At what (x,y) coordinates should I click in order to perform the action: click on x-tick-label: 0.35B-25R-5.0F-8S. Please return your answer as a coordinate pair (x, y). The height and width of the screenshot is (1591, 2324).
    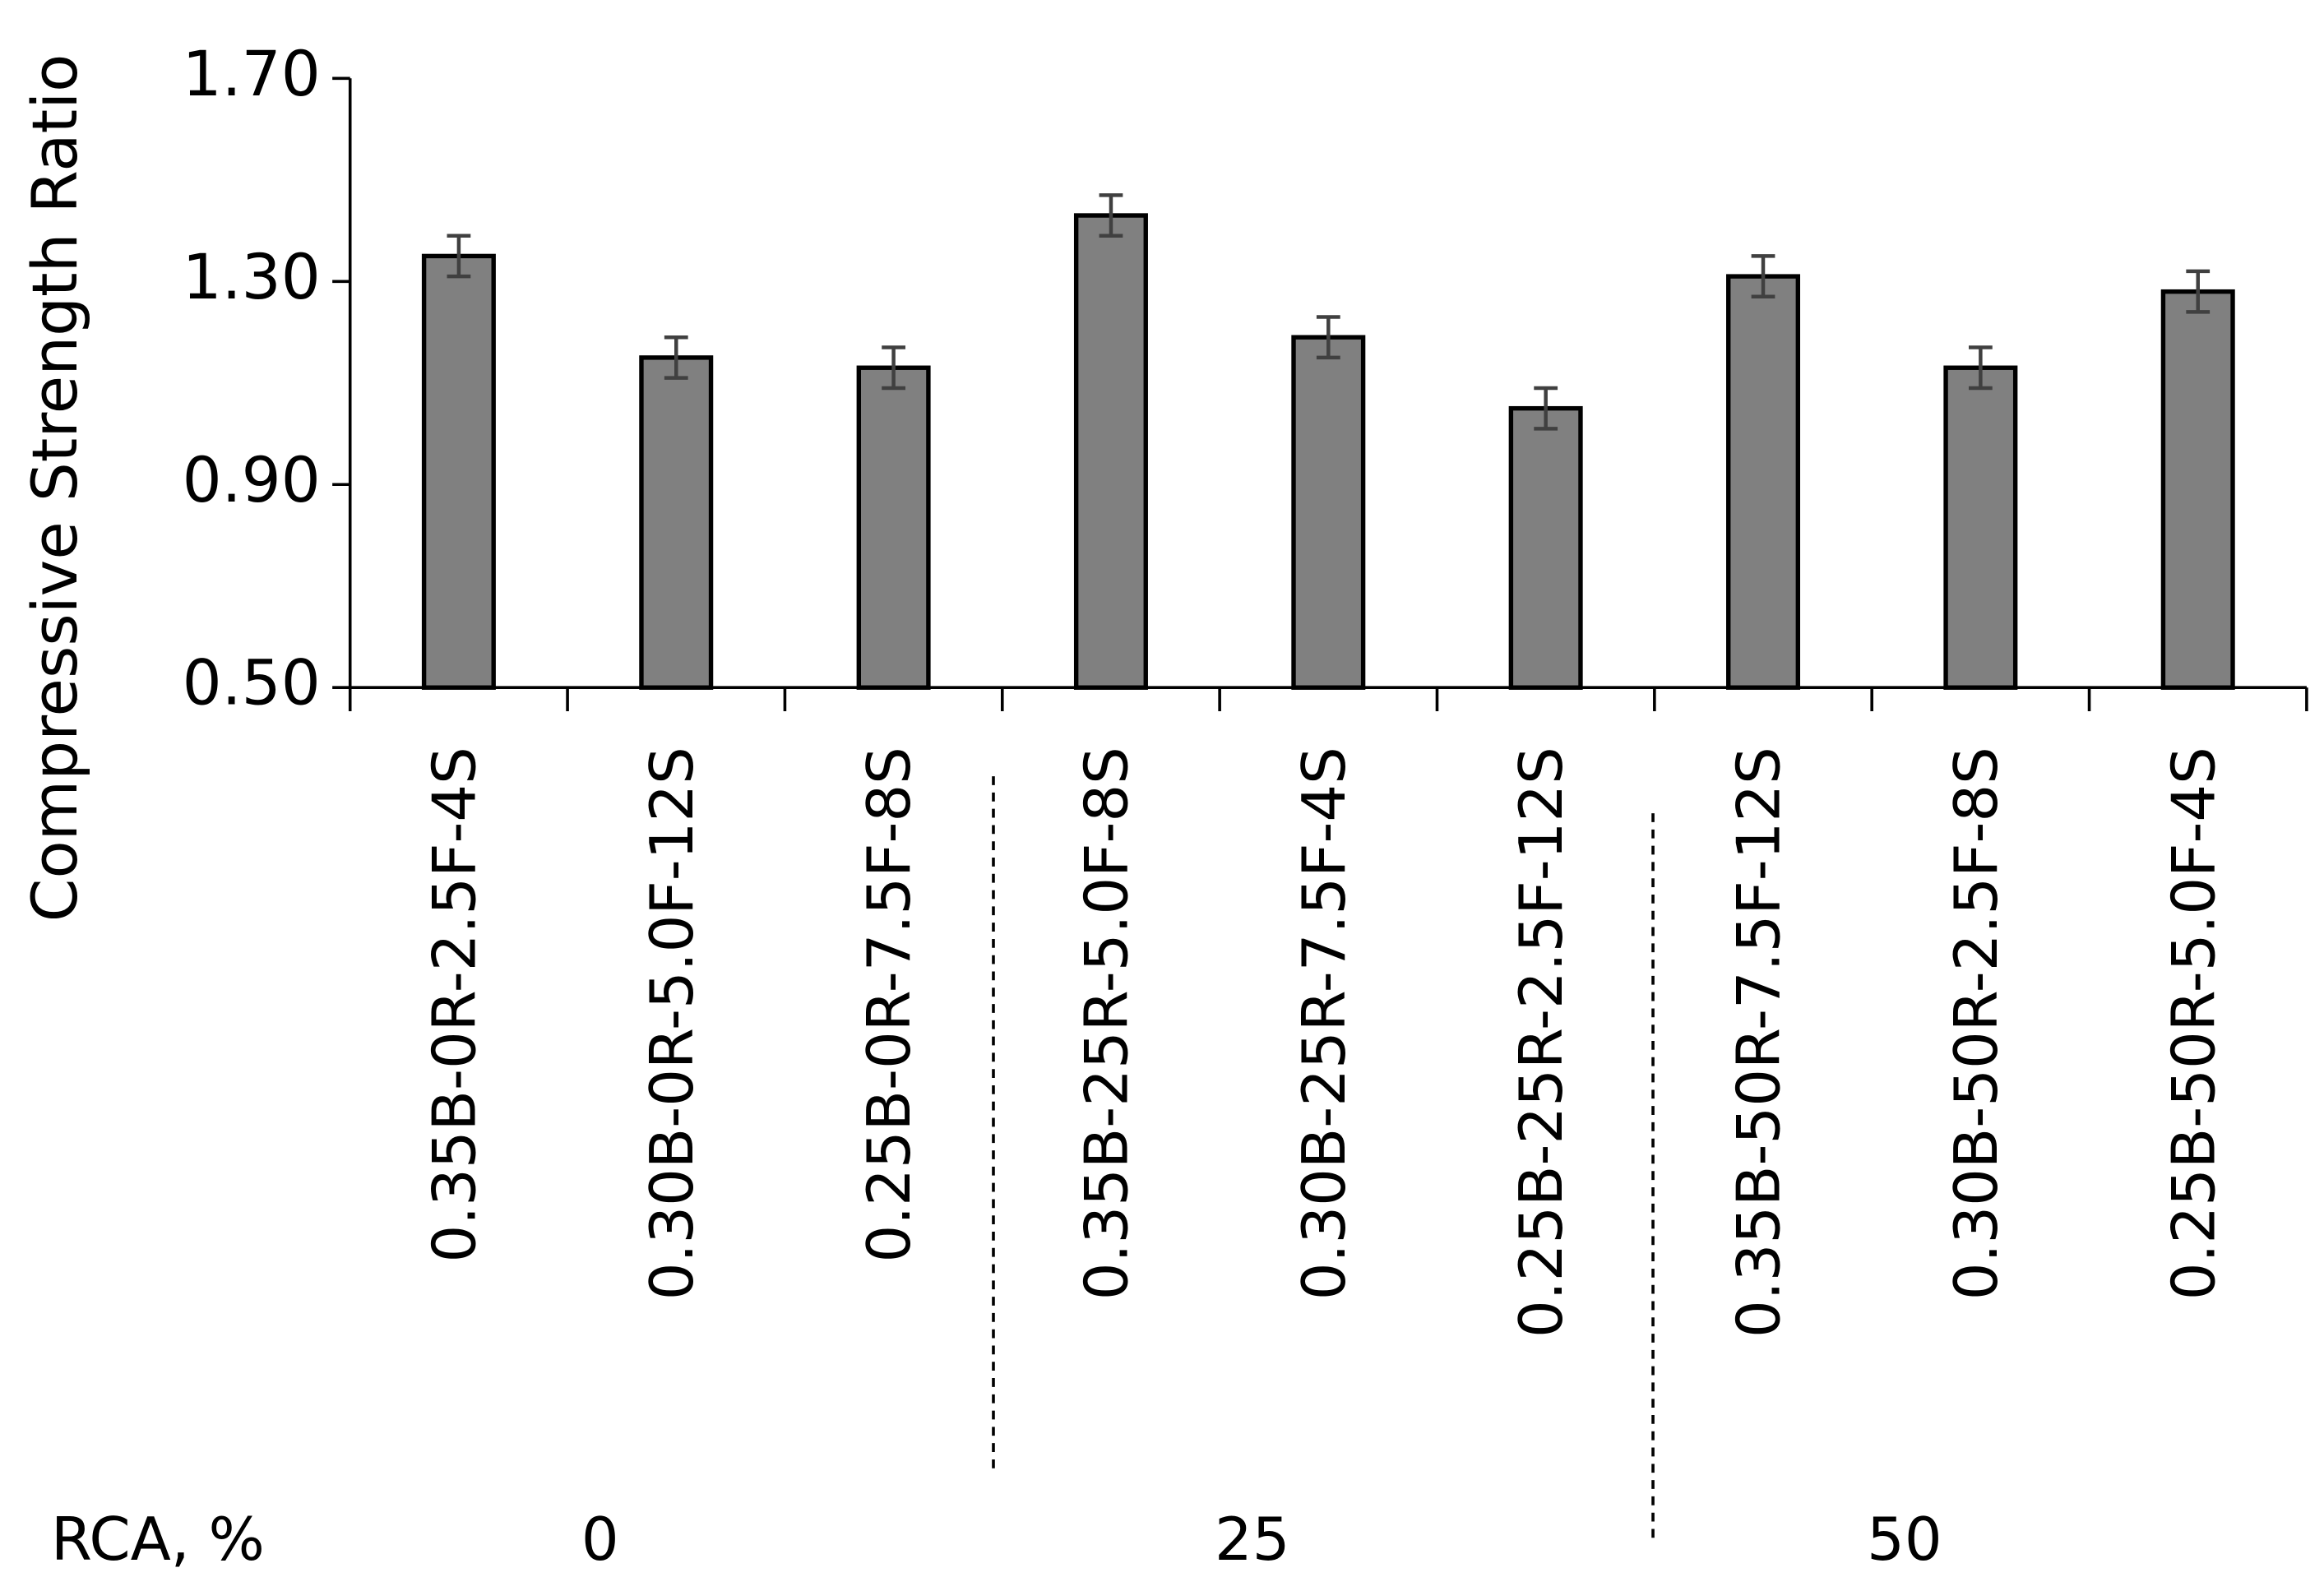
    Looking at the image, I should click on (1106, 1023).